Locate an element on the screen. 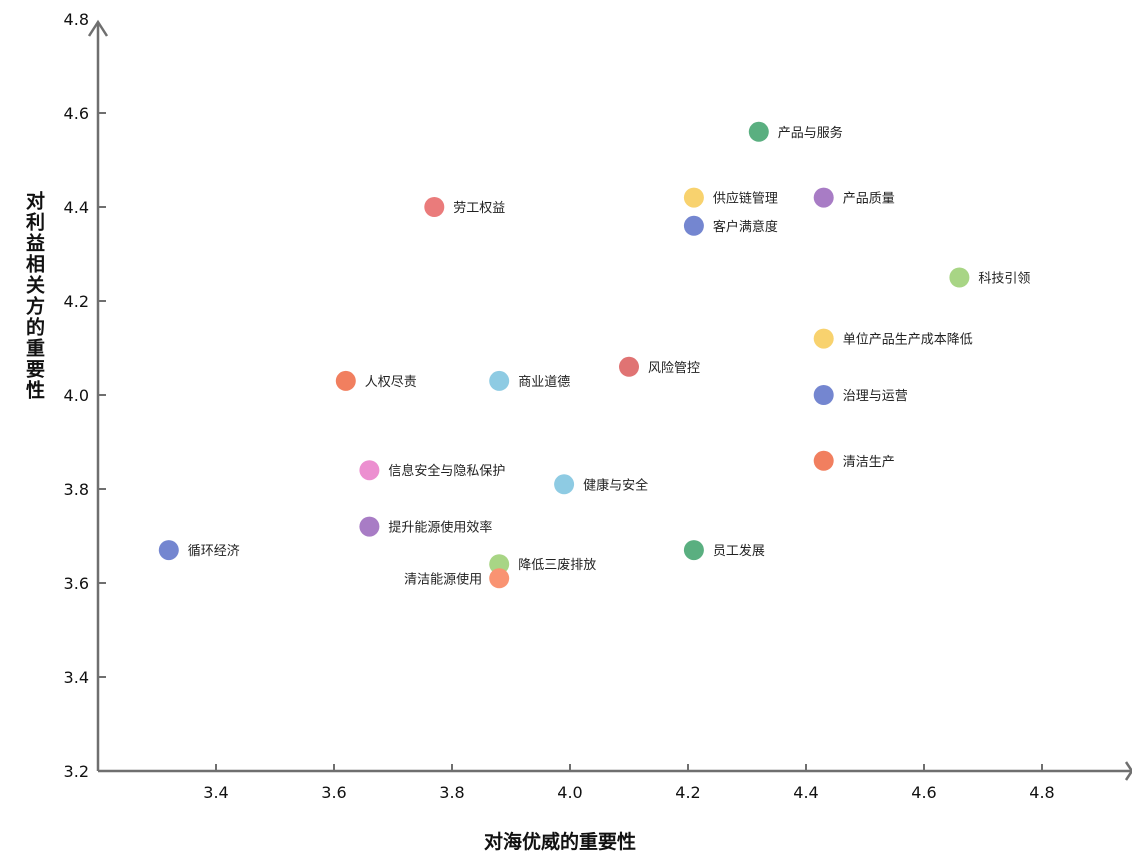 This screenshot has height=853, width=1132. data-point: 产品质量 is located at coordinates (854, 197).